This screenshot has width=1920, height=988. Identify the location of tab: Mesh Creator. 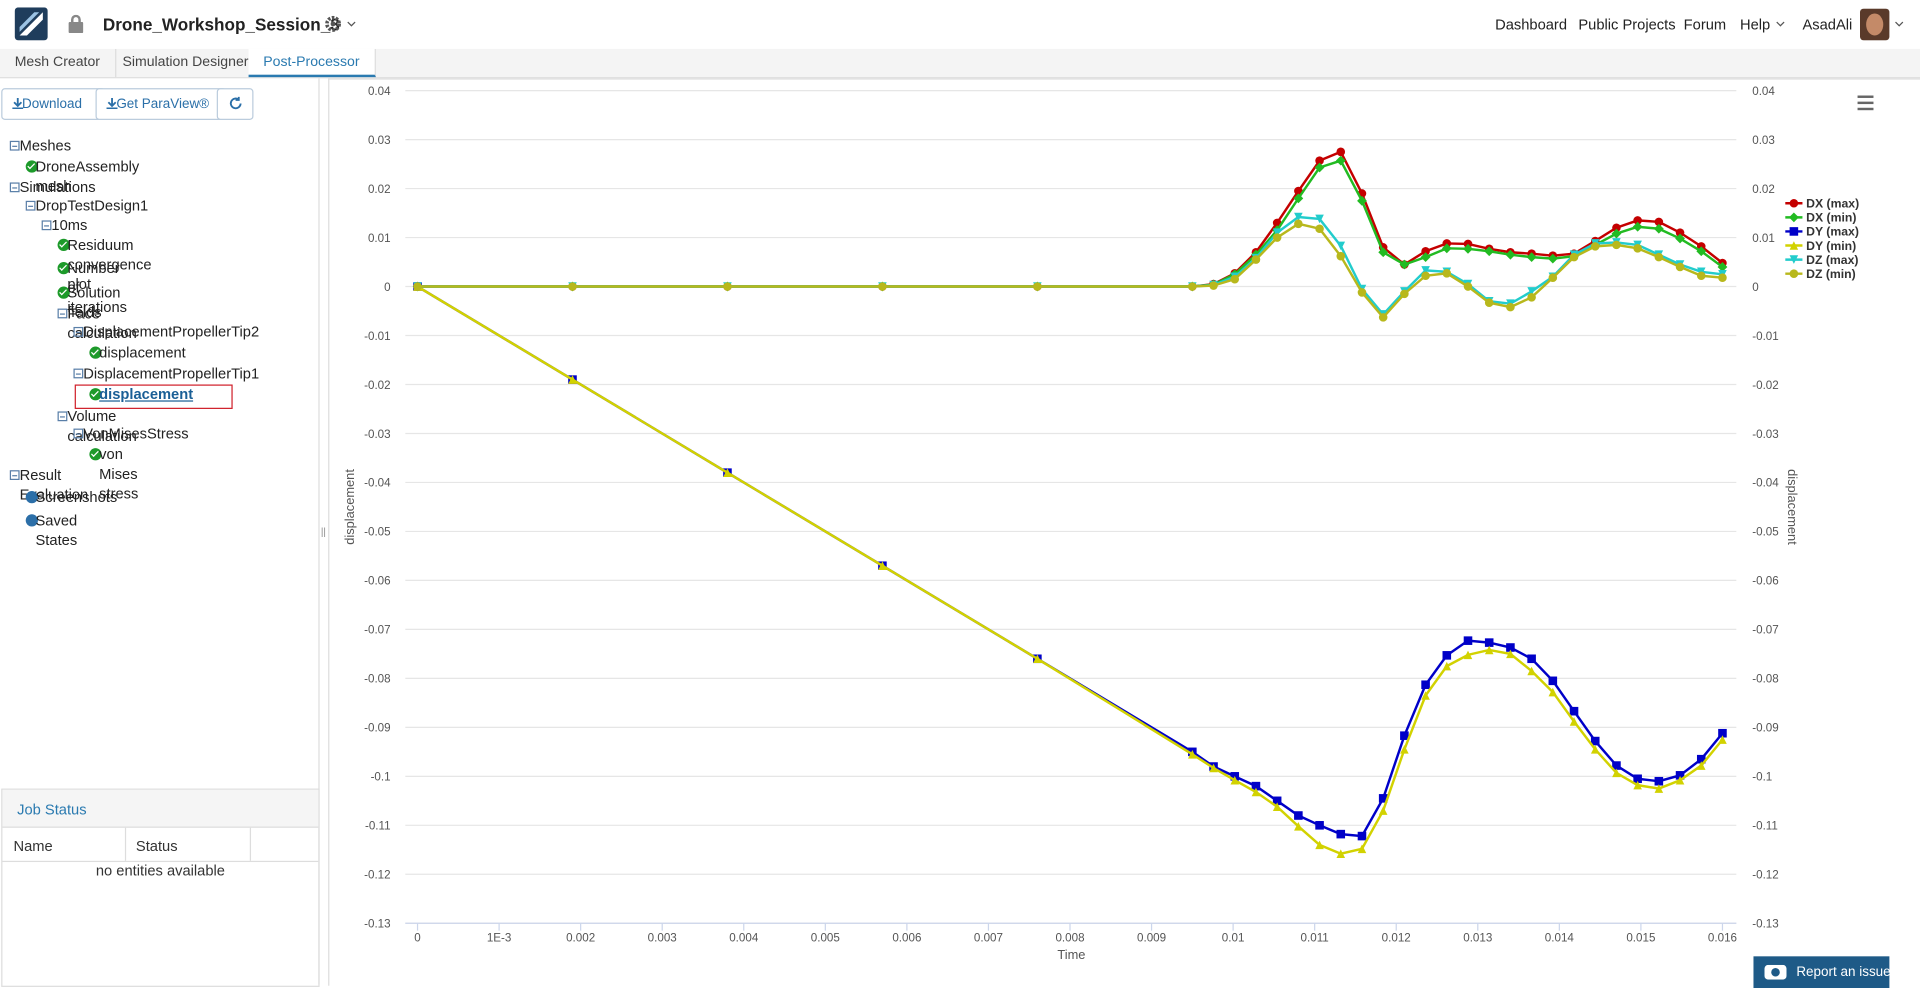
(58, 63).